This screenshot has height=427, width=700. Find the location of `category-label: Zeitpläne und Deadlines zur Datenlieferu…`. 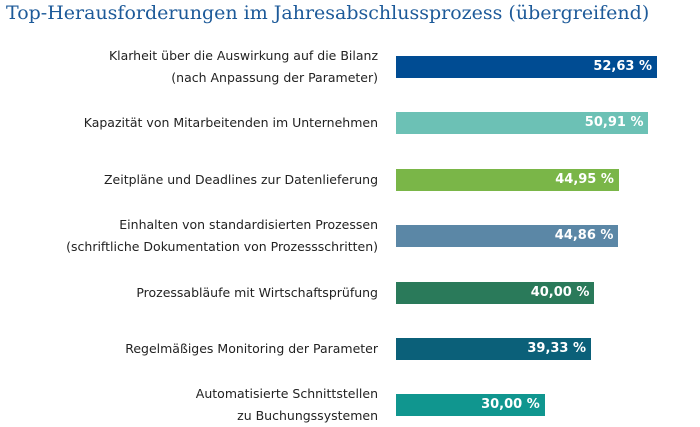

category-label: Zeitpläne und Deadlines zur Datenlieferu… is located at coordinates (240, 179).